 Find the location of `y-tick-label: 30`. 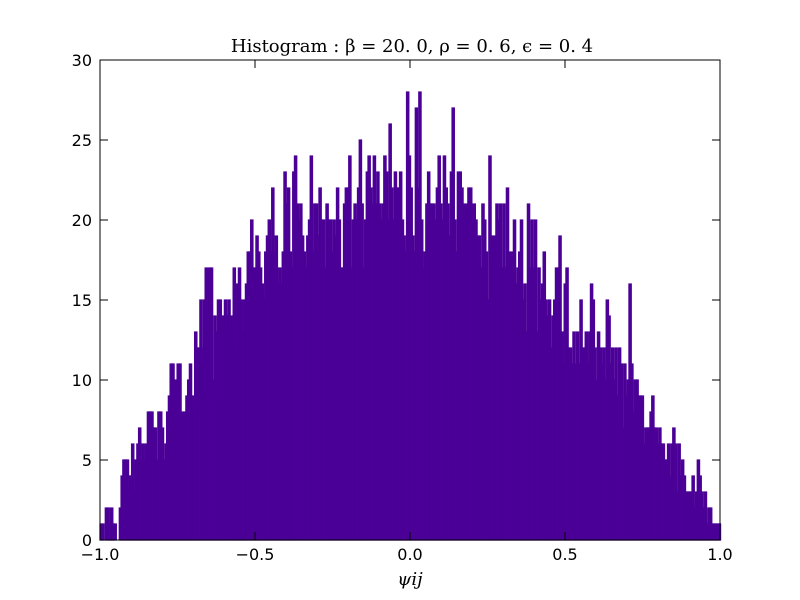

y-tick-label: 30 is located at coordinates (82, 60).